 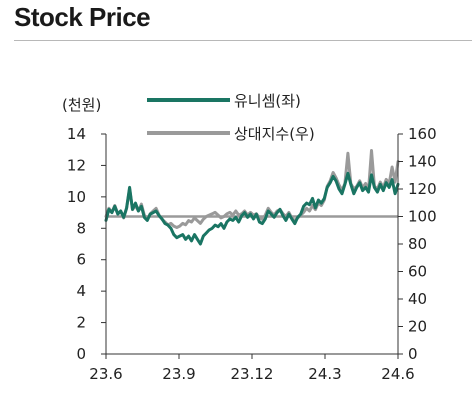 I want to click on left-tick-label: 14, so click(x=76, y=134).